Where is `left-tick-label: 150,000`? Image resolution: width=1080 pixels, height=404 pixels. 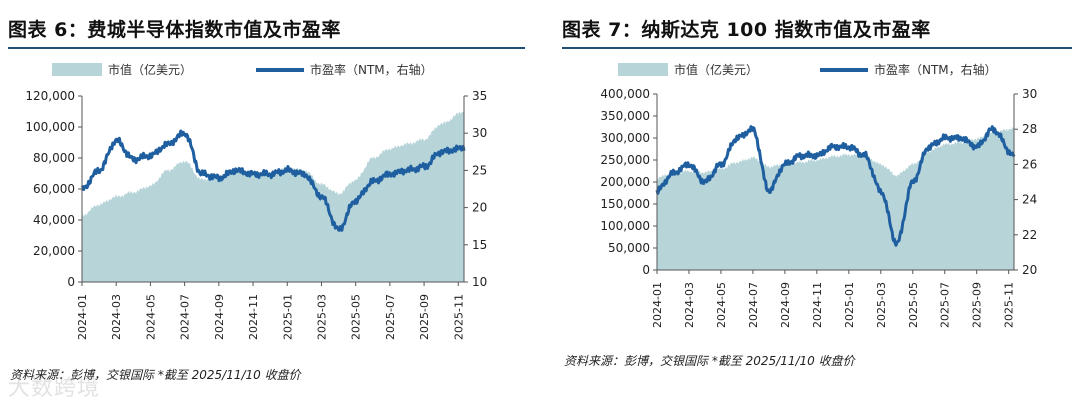
left-tick-label: 150,000 is located at coordinates (625, 204).